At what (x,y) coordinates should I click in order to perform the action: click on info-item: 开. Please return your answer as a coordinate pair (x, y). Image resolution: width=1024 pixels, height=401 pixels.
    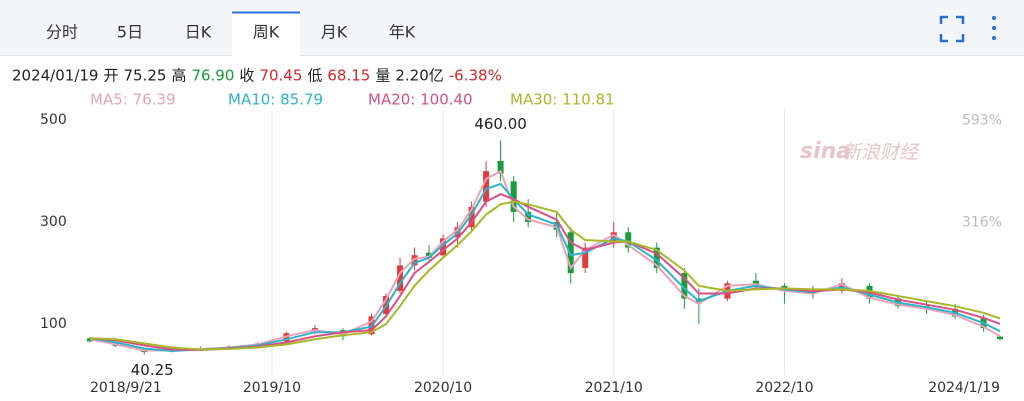
    Looking at the image, I should click on (110, 76).